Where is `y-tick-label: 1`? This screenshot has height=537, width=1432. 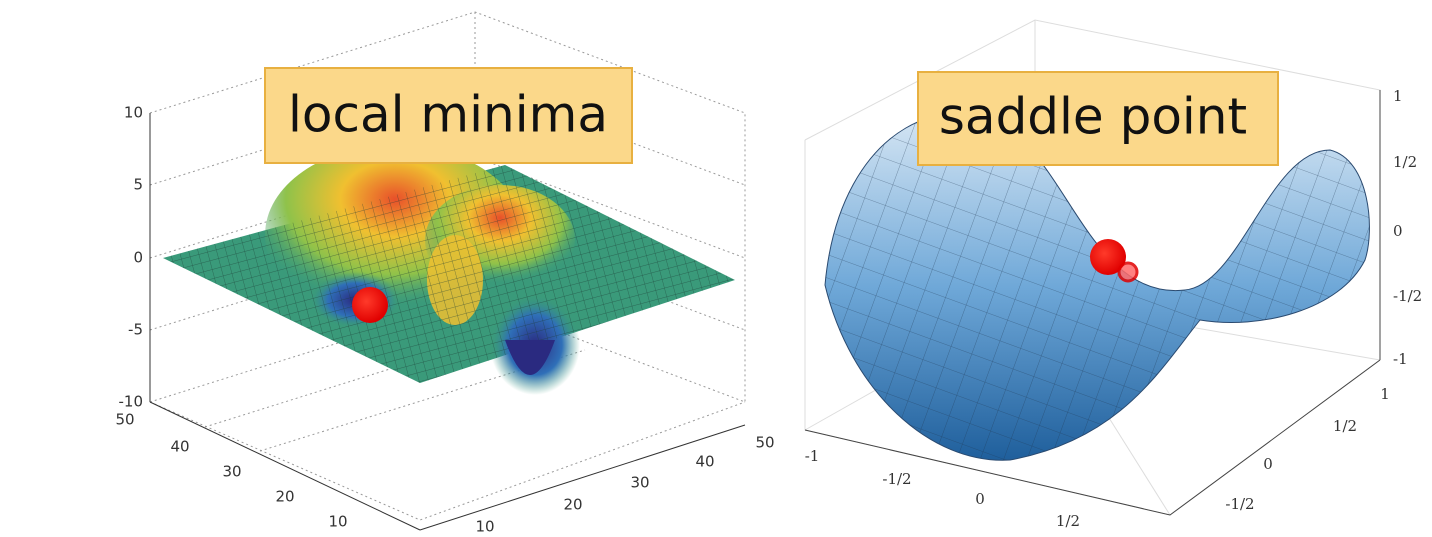
y-tick-label: 1 is located at coordinates (1385, 394).